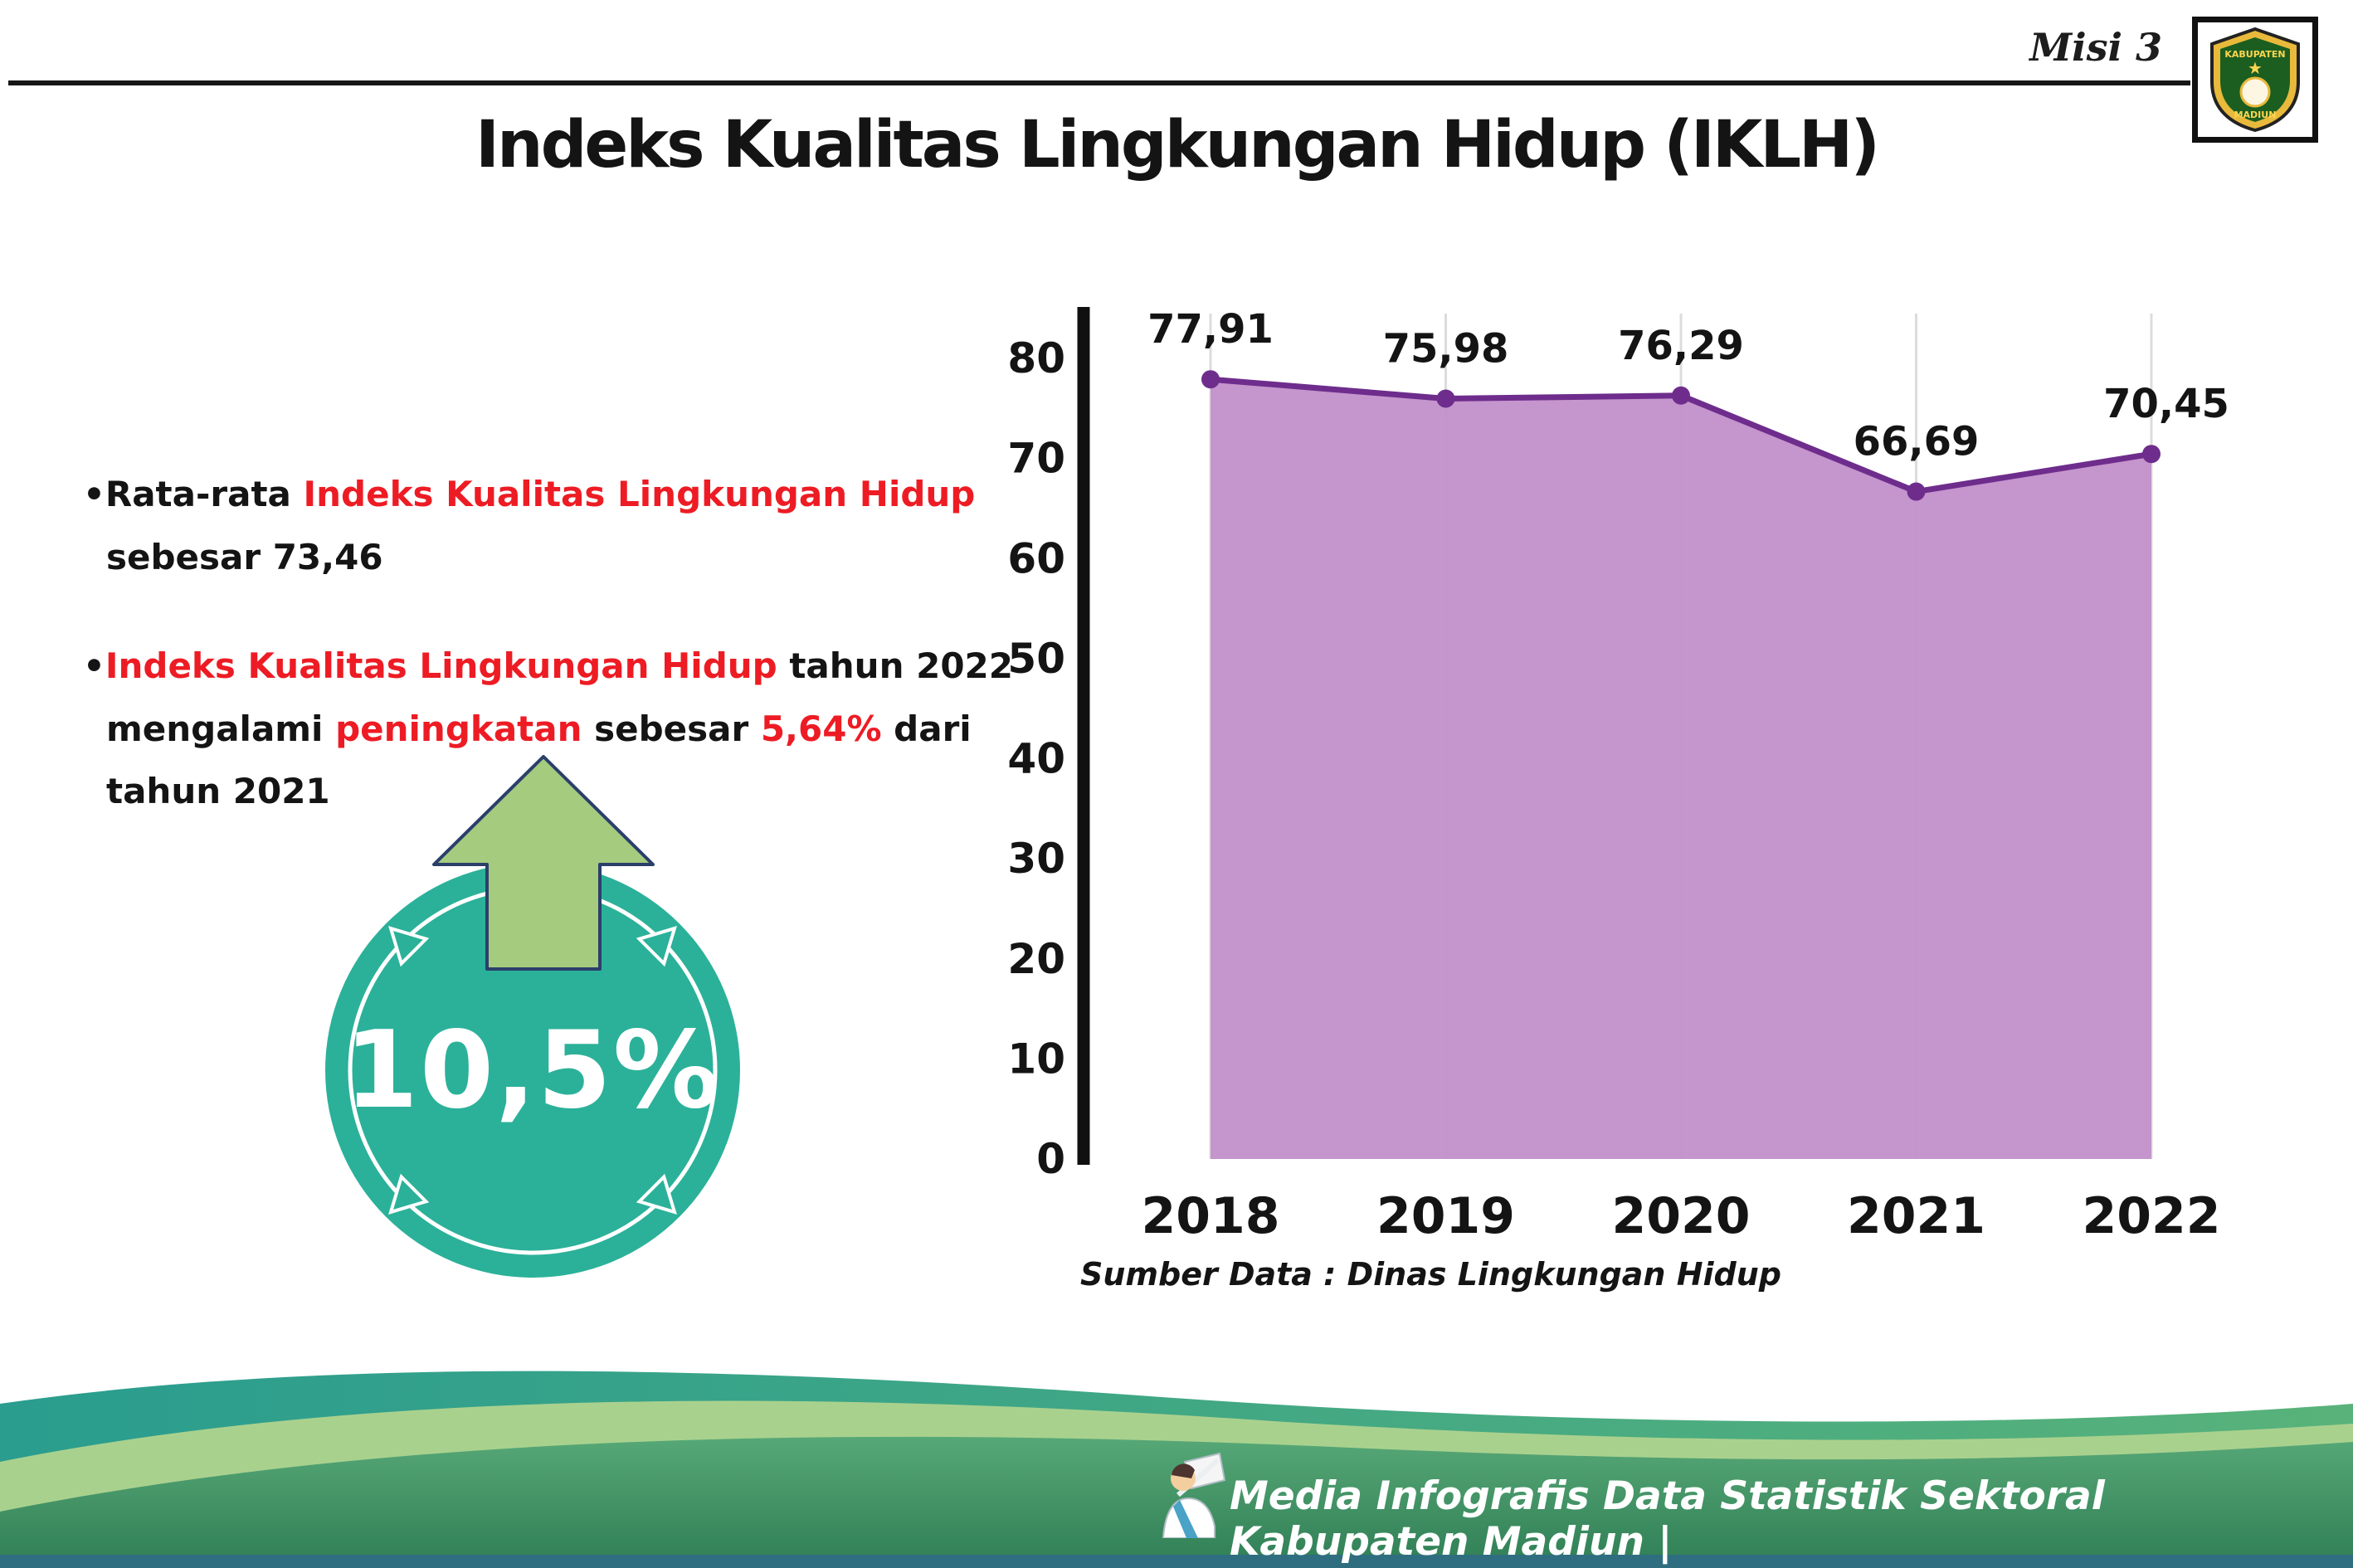 The width and height of the screenshot is (2353, 1568). I want to click on logo-text-madiun: MADIUN, so click(2255, 115).